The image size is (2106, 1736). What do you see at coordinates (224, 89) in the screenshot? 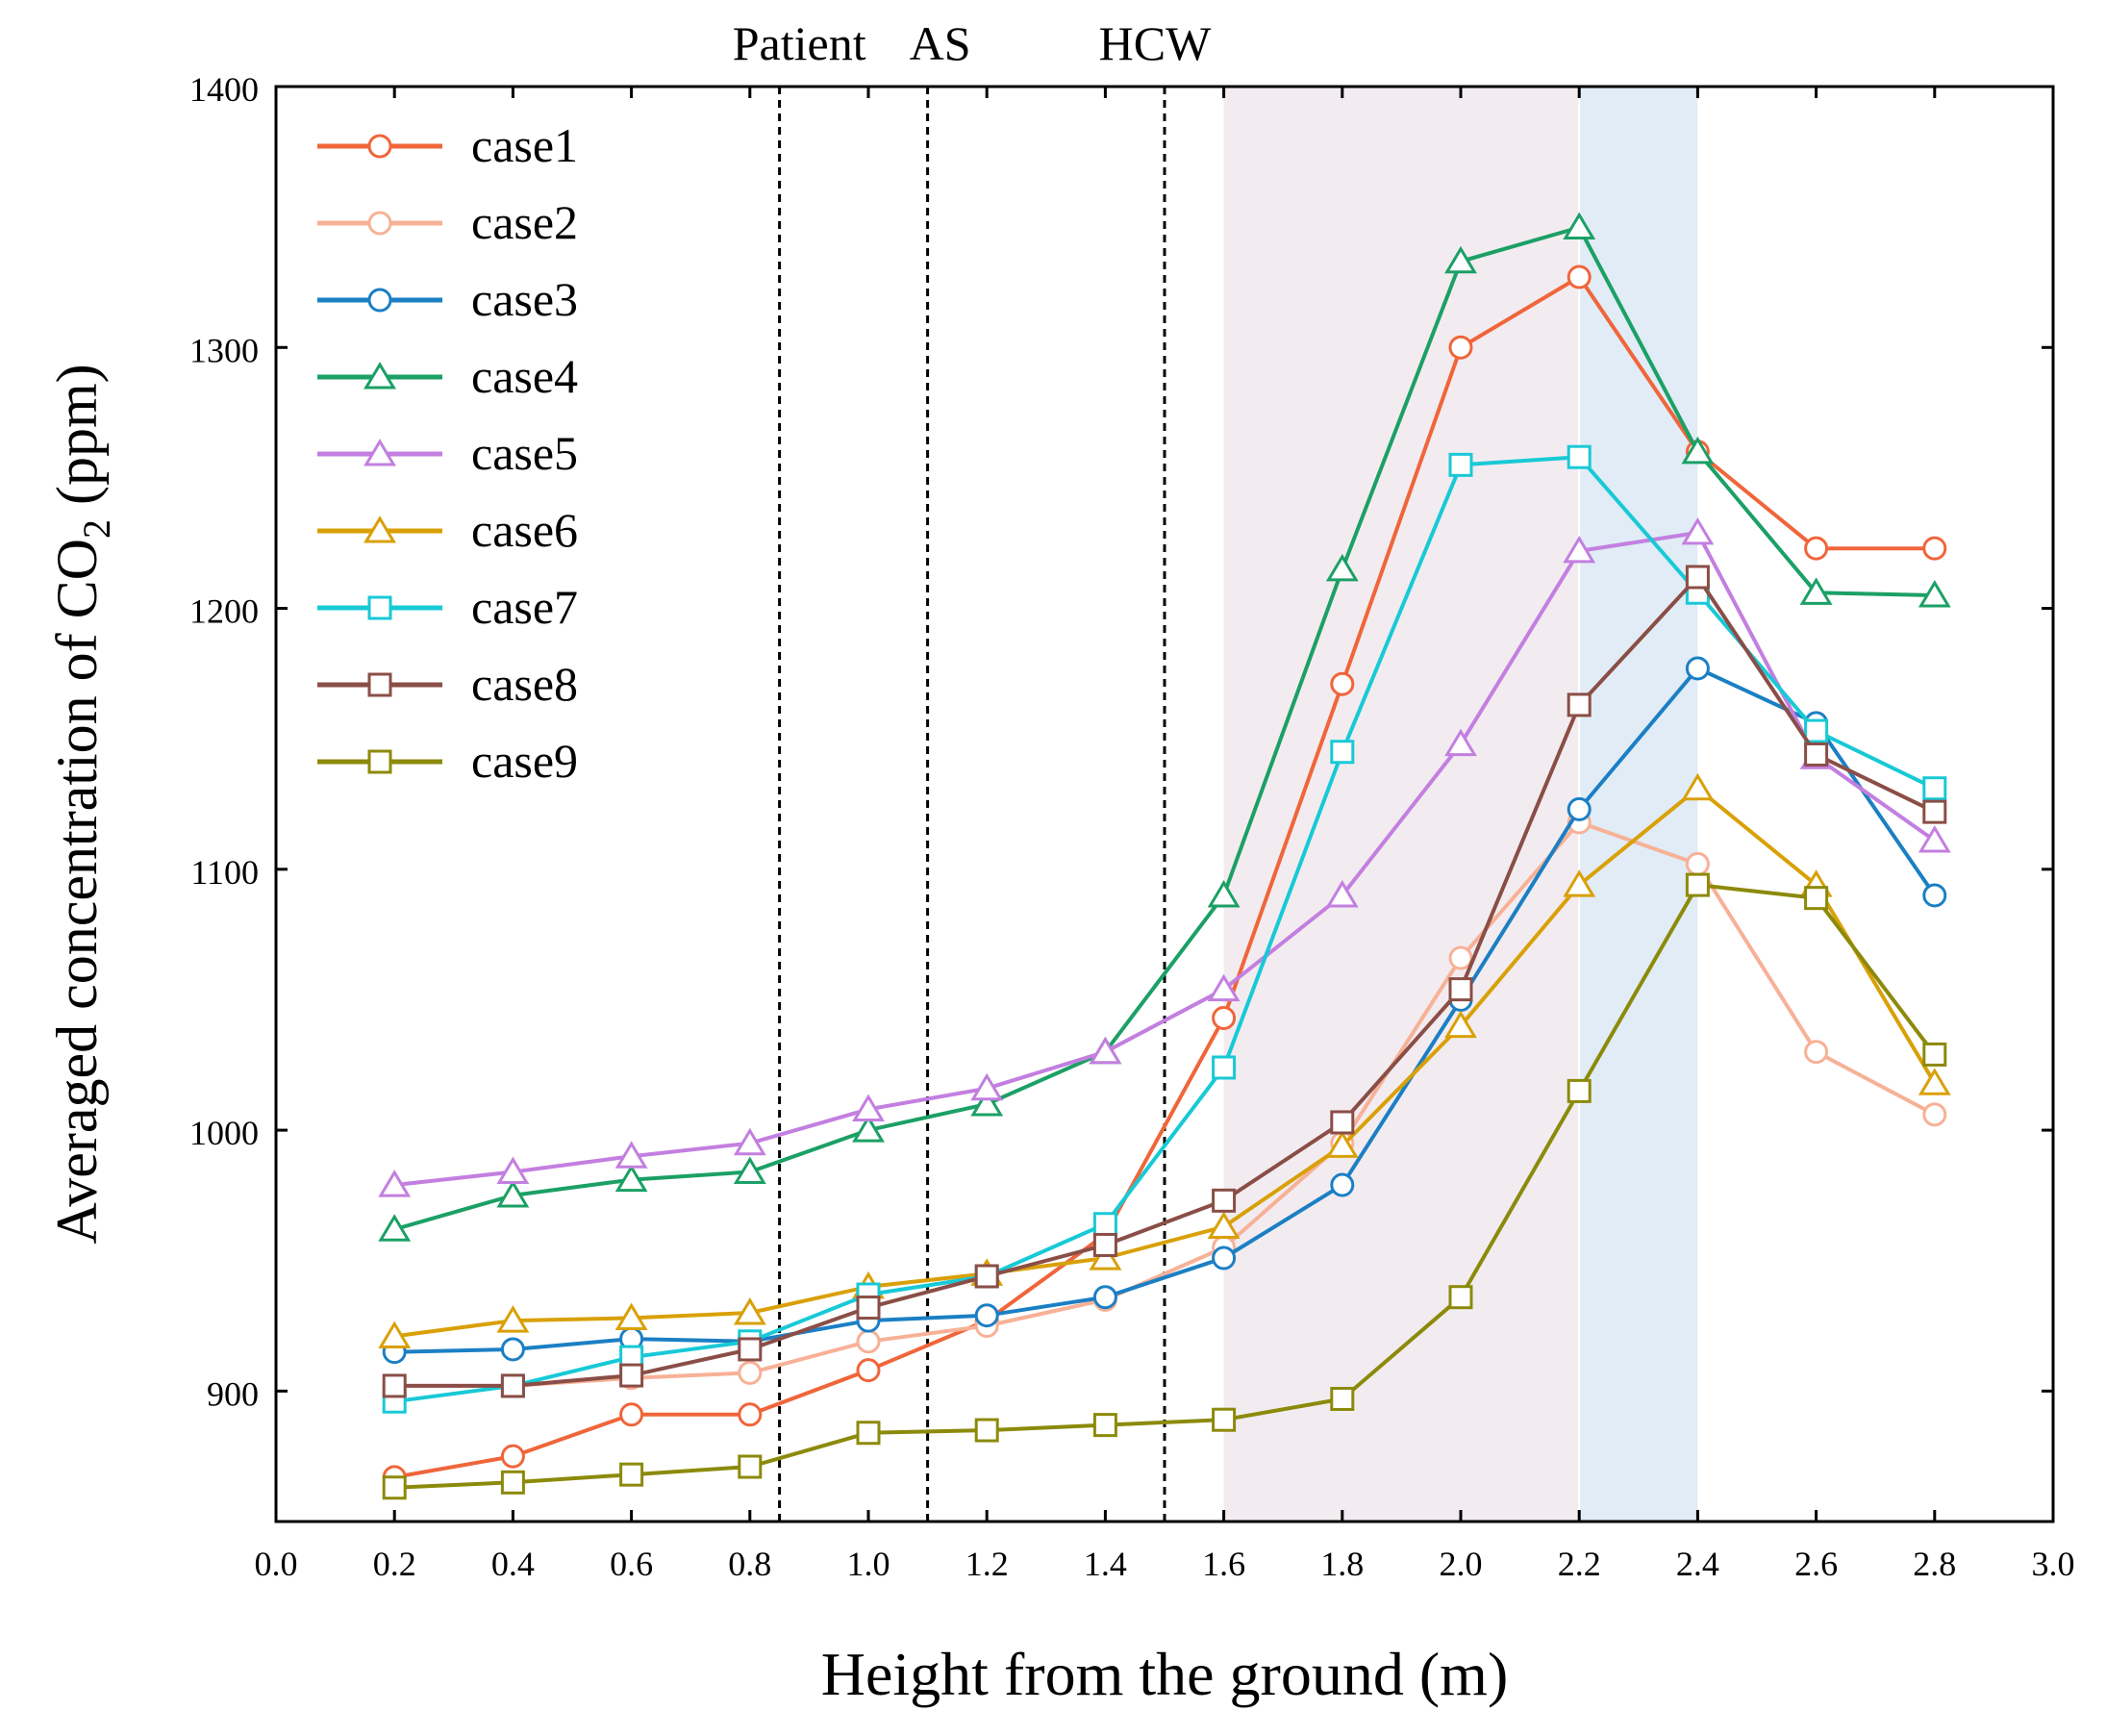
I see `y-tick-label: 1400` at bounding box center [224, 89].